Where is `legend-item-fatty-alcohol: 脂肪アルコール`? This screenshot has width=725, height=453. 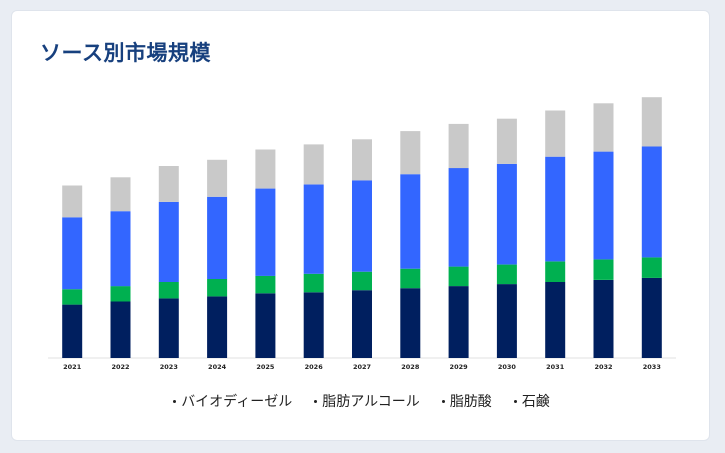
legend-item-fatty-alcohol: 脂肪アルコール is located at coordinates (367, 401).